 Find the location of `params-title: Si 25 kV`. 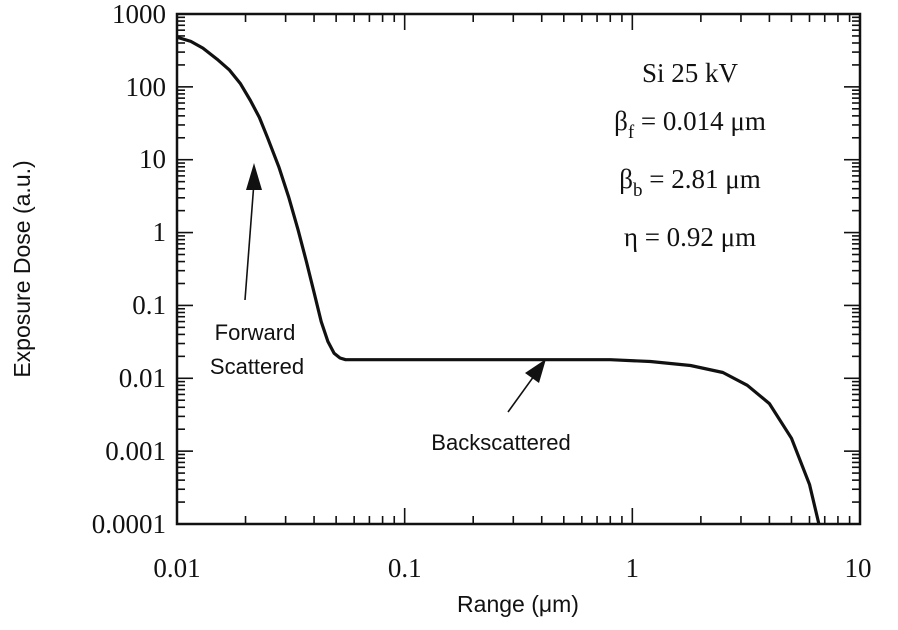

params-title: Si 25 kV is located at coordinates (690, 73).